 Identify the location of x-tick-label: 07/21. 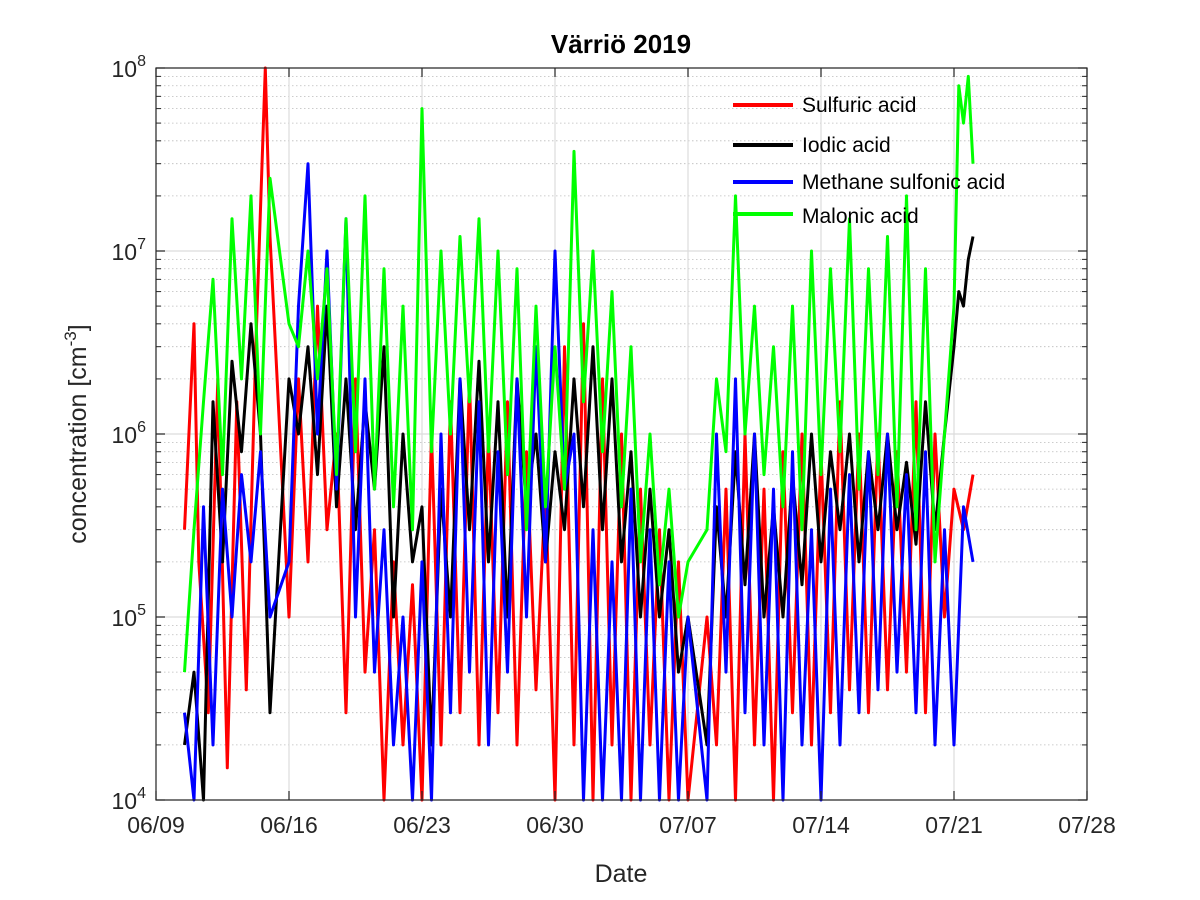
(954, 825).